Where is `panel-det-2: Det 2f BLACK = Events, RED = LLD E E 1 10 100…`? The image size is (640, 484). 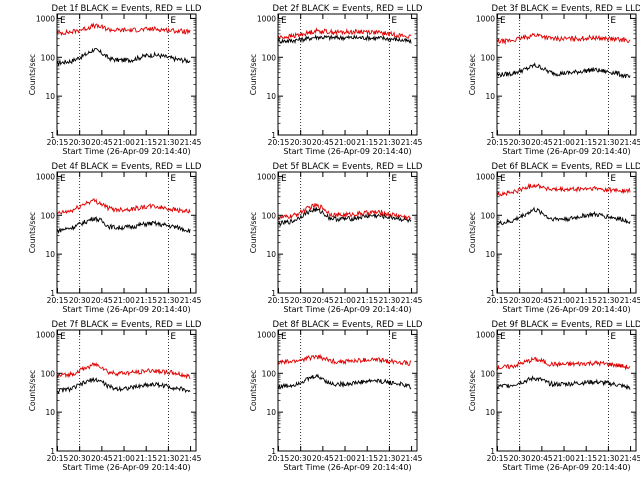 panel-det-2: Det 2f BLACK = Events, RED = LLD E E 1 10 100… is located at coordinates (336, 80).